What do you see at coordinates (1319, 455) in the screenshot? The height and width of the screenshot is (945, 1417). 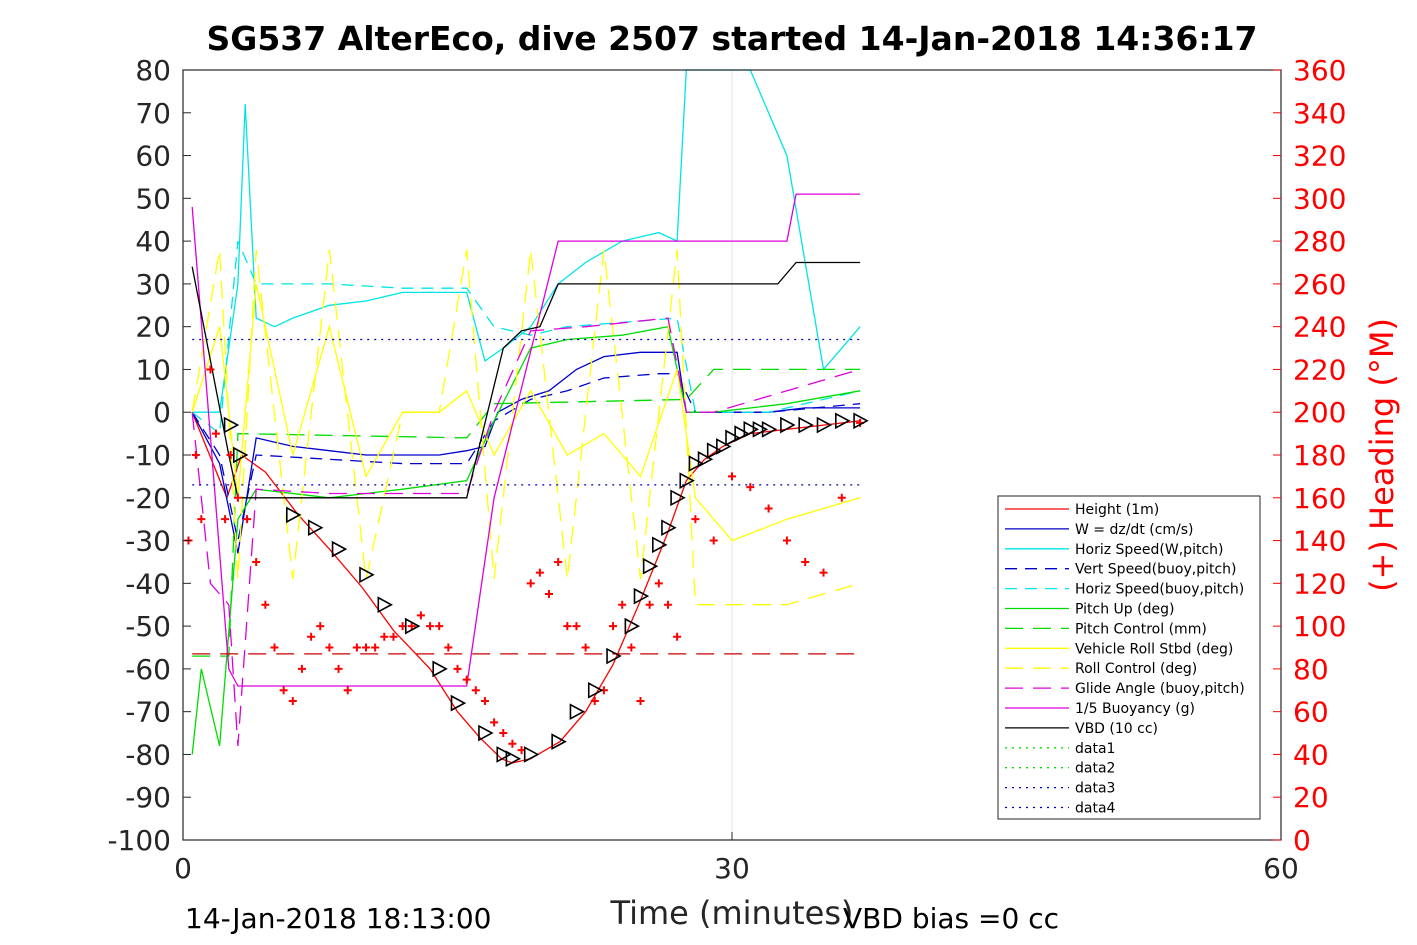 I see `y-right-tick-label: 180` at bounding box center [1319, 455].